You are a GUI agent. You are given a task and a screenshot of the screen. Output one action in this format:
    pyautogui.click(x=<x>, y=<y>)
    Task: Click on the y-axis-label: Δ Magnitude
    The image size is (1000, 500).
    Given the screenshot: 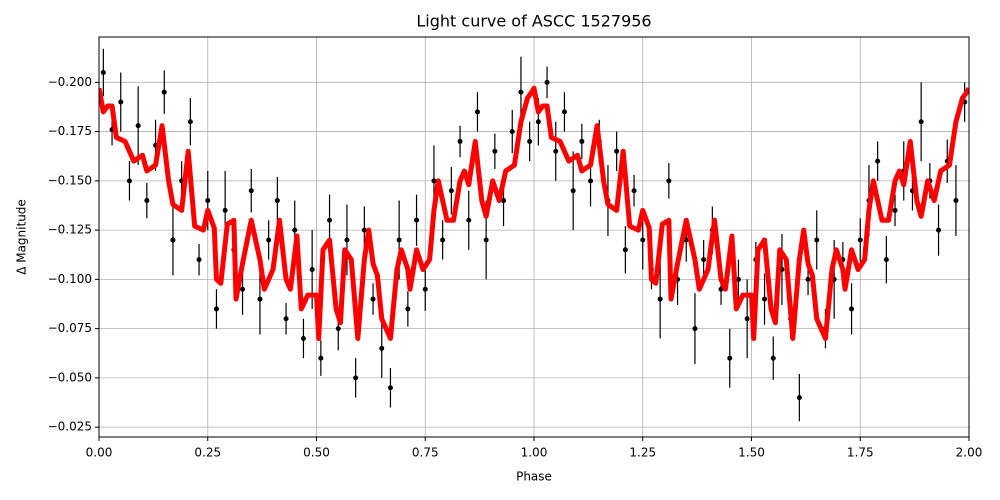 What is the action you would take?
    pyautogui.click(x=22, y=237)
    